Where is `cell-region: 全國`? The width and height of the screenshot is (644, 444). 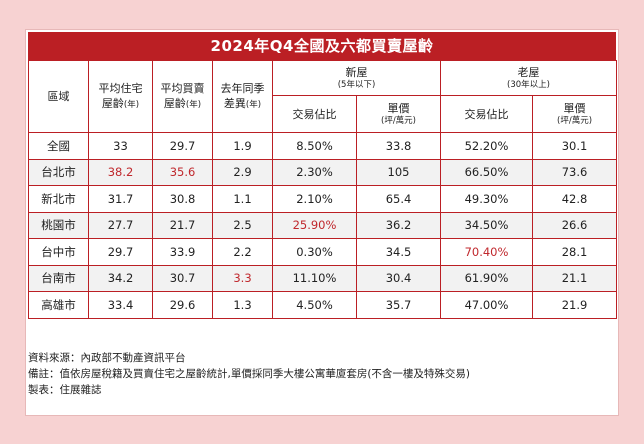
cell-region: 全國 is located at coordinates (58, 146).